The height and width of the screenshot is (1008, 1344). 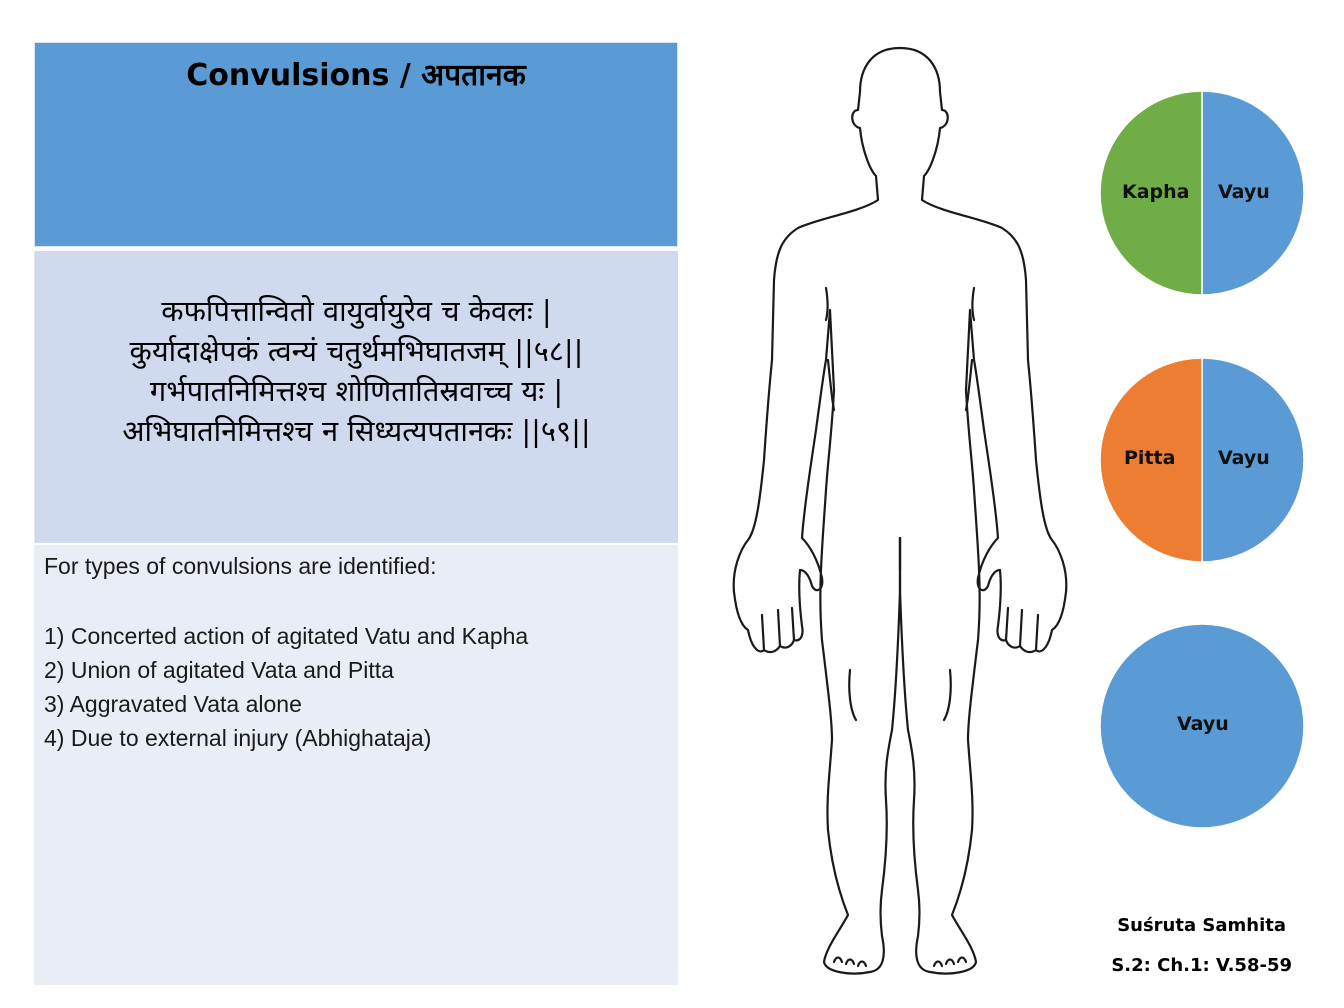 I want to click on pie-slice-kapha, so click(x=1151, y=193).